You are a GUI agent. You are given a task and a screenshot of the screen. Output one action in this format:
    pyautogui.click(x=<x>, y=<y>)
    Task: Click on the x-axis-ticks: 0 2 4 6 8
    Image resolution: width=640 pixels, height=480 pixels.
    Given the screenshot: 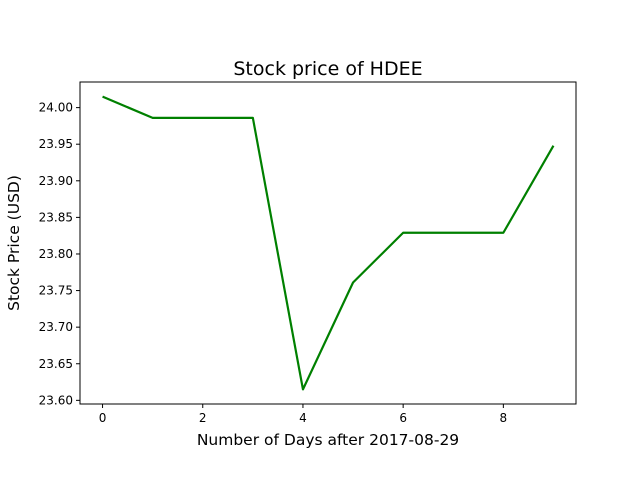 What is the action you would take?
    pyautogui.click(x=303, y=414)
    